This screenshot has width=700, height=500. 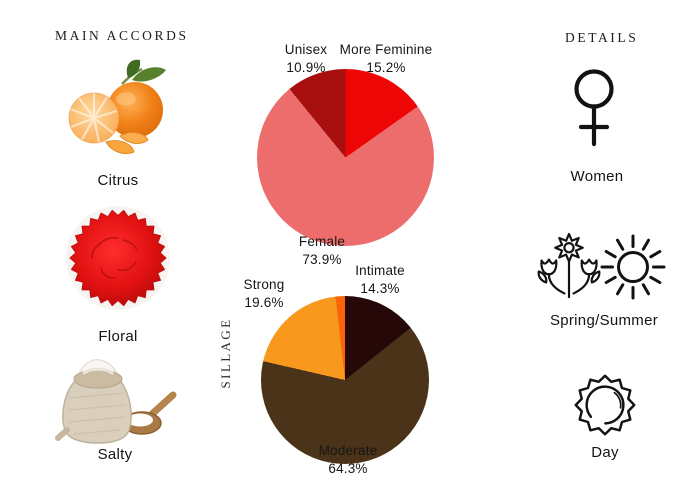 I want to click on summer-sun, so click(x=633, y=267).